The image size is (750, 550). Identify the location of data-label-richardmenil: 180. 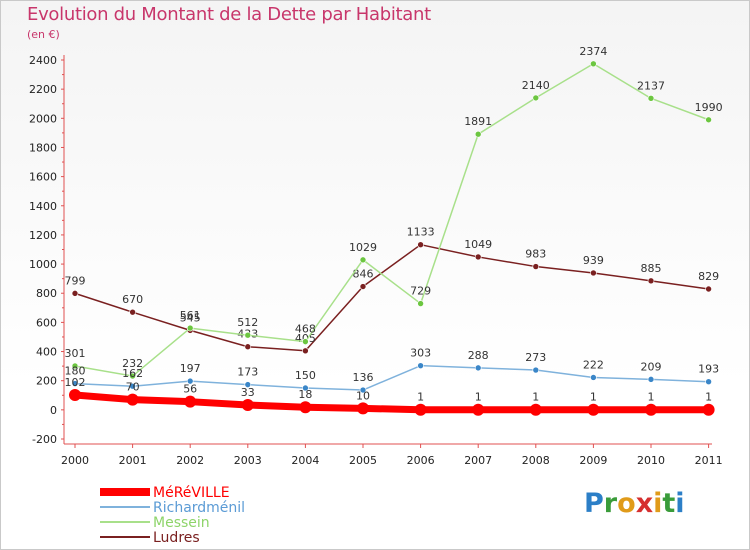
(75, 371).